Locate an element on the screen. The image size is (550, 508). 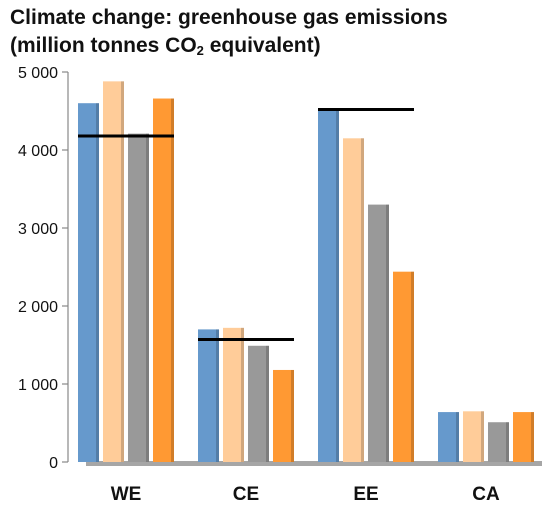
chart-title-line-2: (million tonnes CO2 equivalent) is located at coordinates (277, 46).